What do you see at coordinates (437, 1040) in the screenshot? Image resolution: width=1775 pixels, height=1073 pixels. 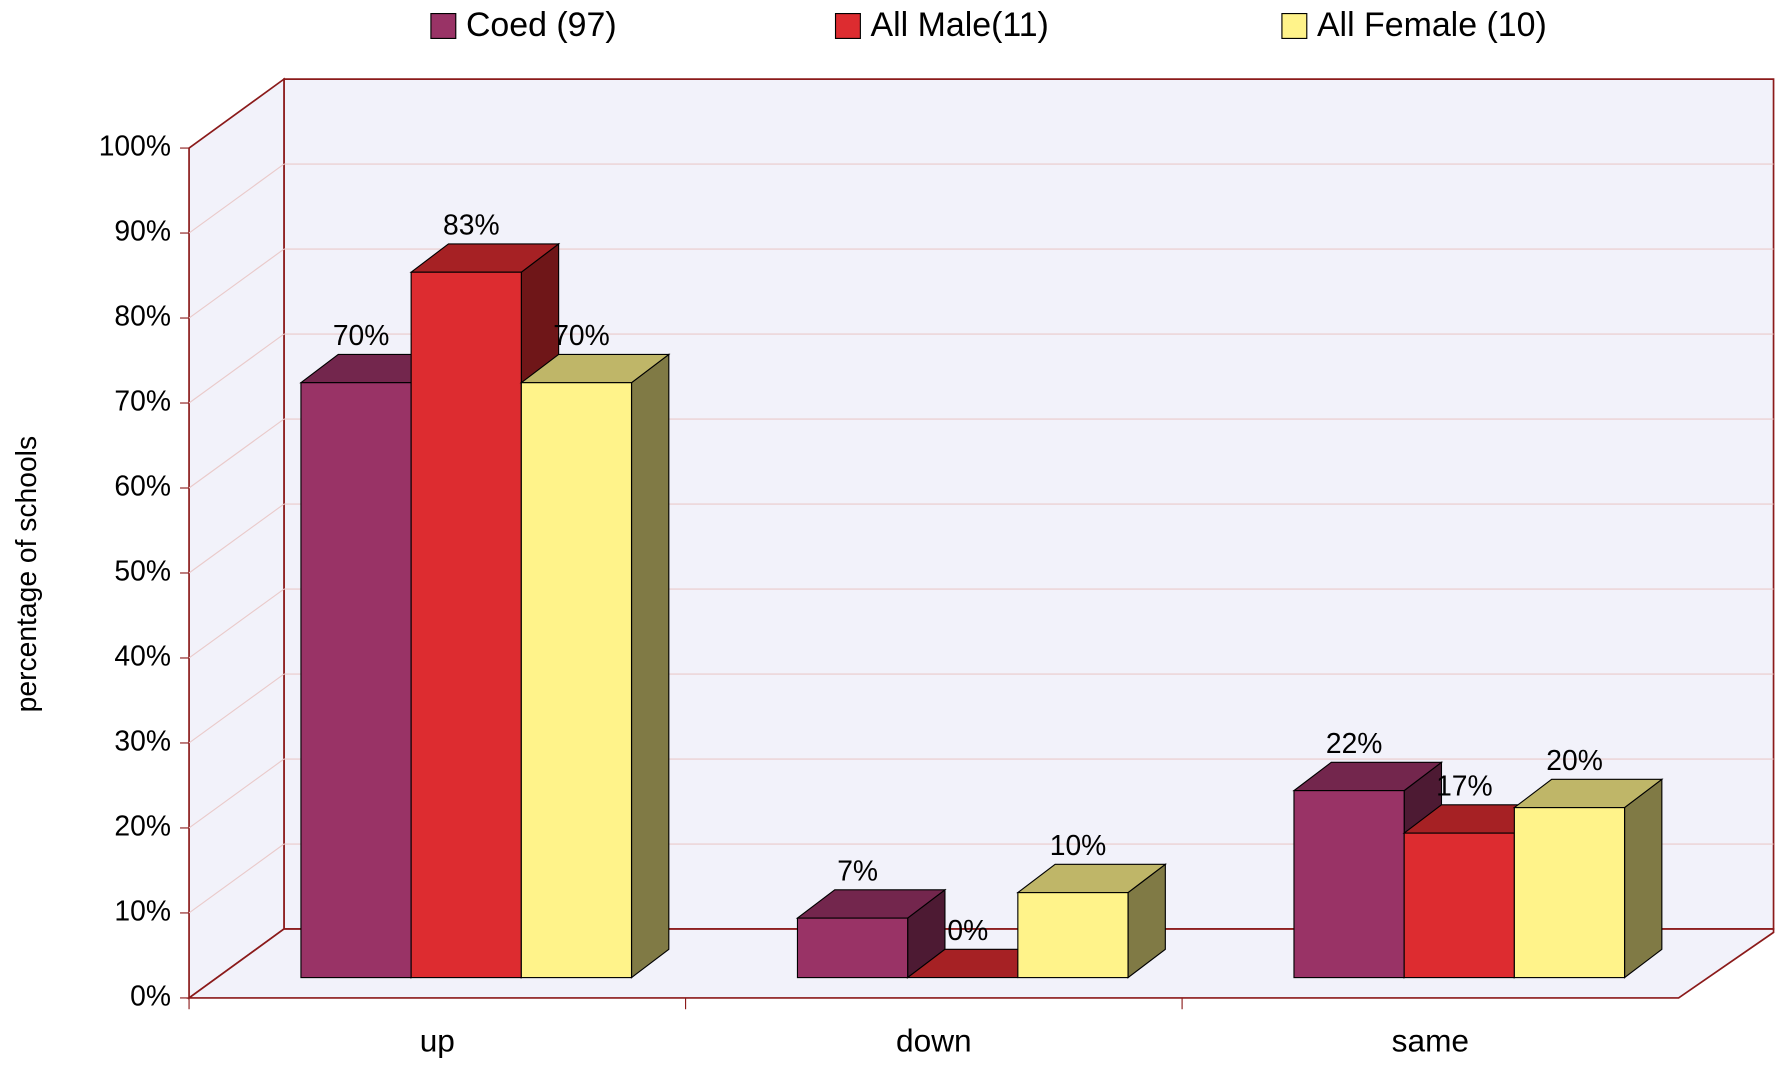 I see `x-tick-label: up` at bounding box center [437, 1040].